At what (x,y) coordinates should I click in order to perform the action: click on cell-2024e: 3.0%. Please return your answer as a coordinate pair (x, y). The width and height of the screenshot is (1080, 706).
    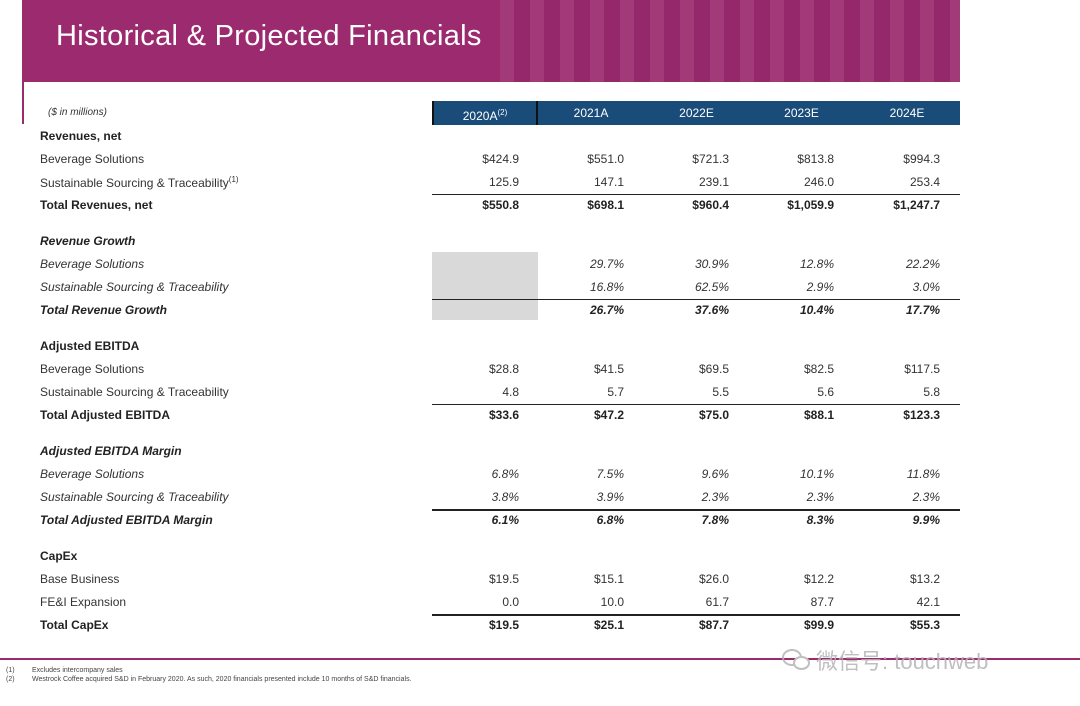
    Looking at the image, I should click on (926, 287).